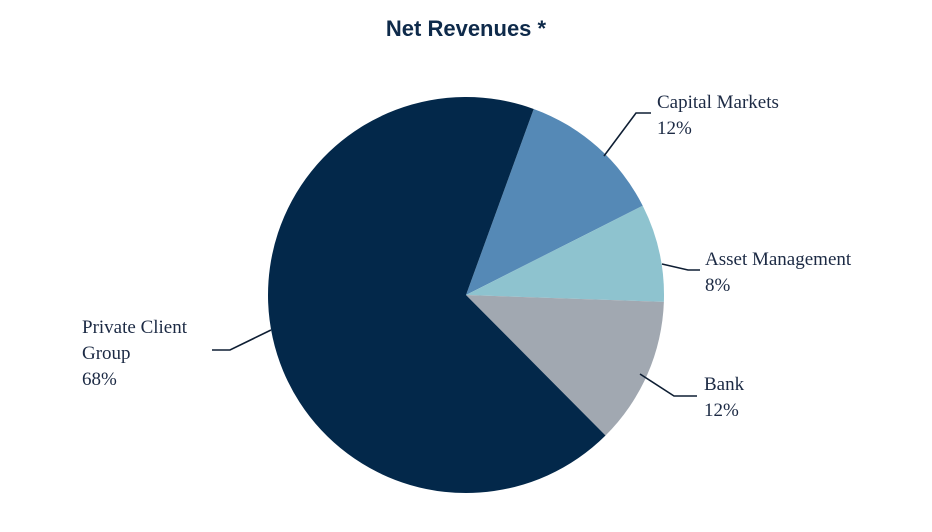  What do you see at coordinates (718, 102) in the screenshot?
I see `slice-name-label-capital-markets: Capital Markets` at bounding box center [718, 102].